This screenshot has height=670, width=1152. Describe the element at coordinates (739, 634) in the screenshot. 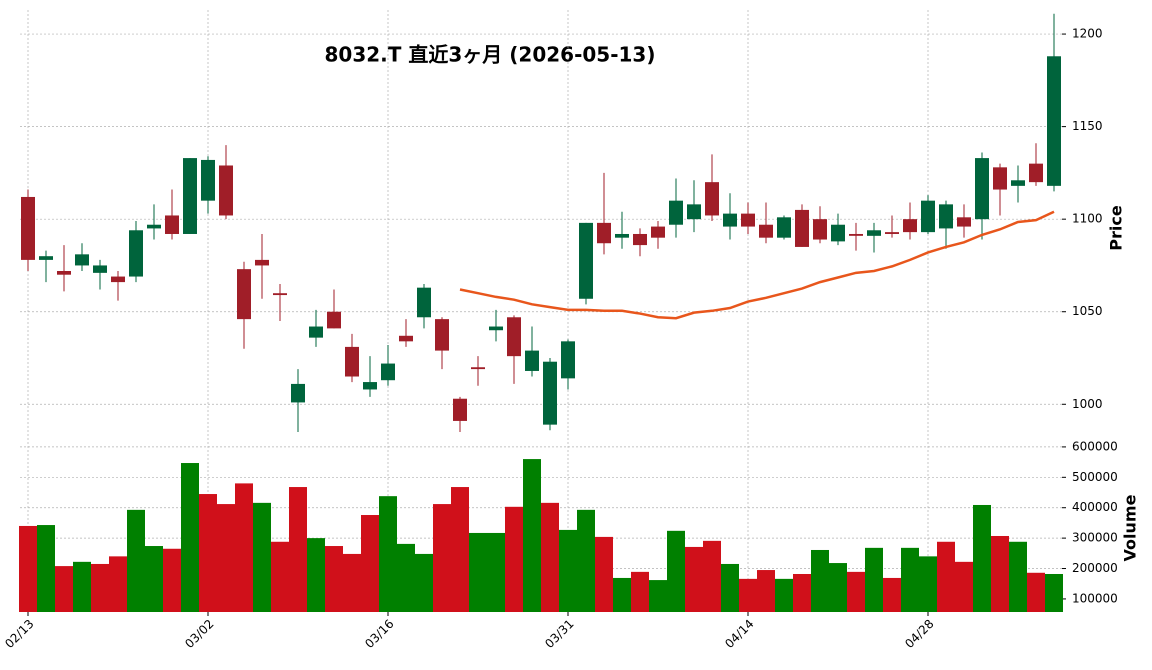

I see `x-tick-label: 04/14` at that location.